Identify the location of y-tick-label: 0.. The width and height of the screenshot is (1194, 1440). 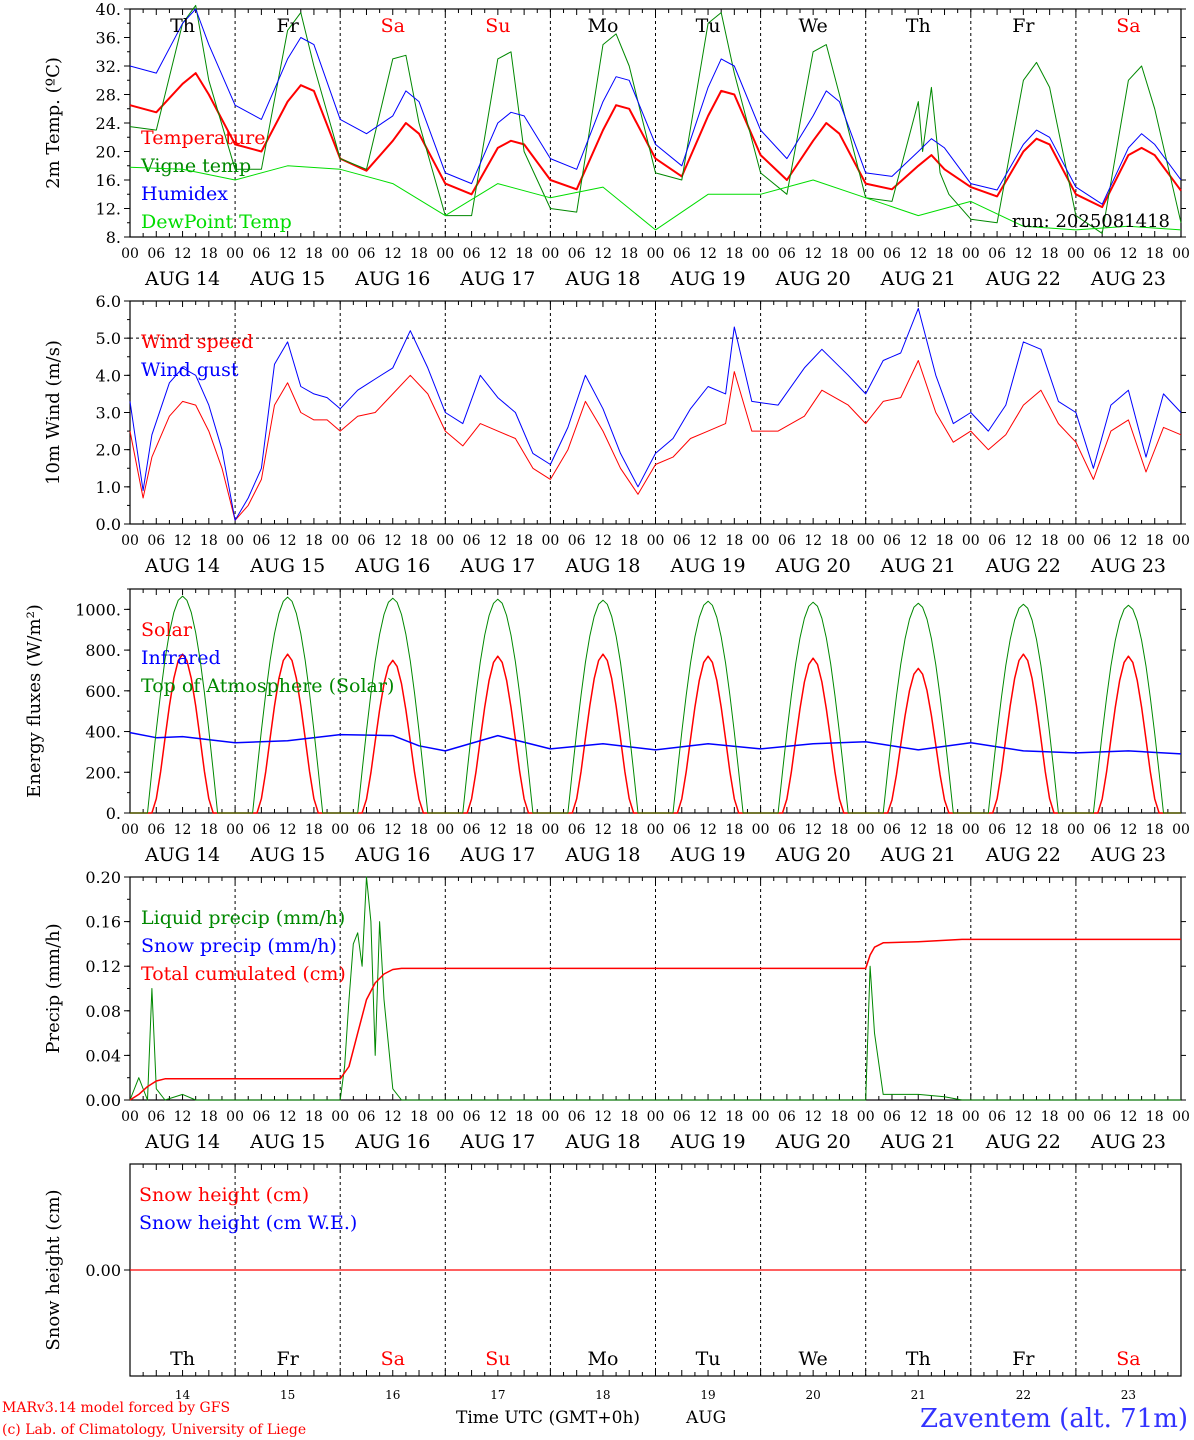
(113, 813).